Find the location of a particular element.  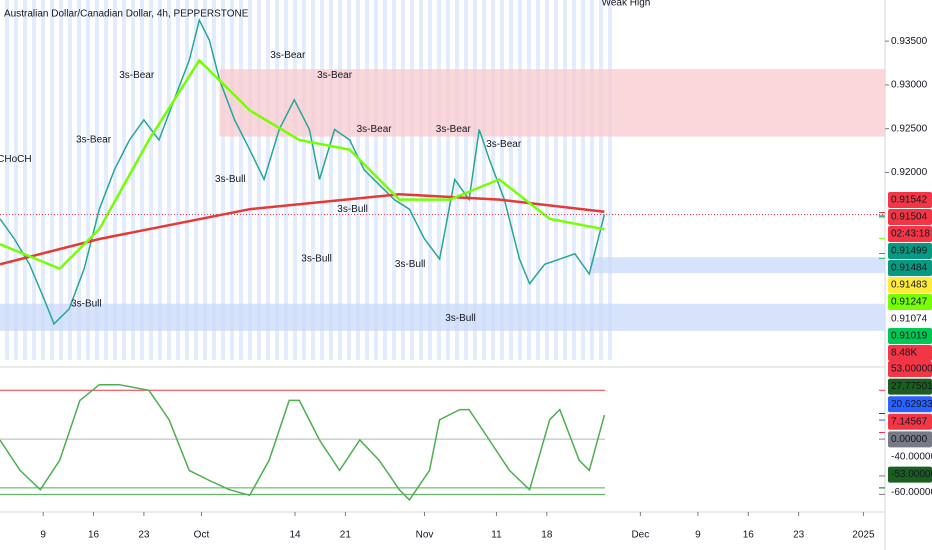

price-badge-label: 20.62933 is located at coordinates (911, 404).